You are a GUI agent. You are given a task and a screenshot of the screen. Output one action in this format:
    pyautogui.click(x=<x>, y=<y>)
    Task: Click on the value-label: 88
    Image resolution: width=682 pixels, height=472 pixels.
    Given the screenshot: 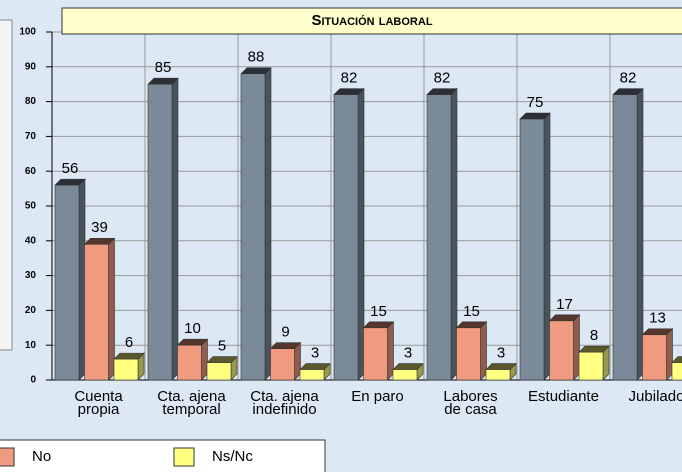 What is the action you would take?
    pyautogui.click(x=256, y=57)
    